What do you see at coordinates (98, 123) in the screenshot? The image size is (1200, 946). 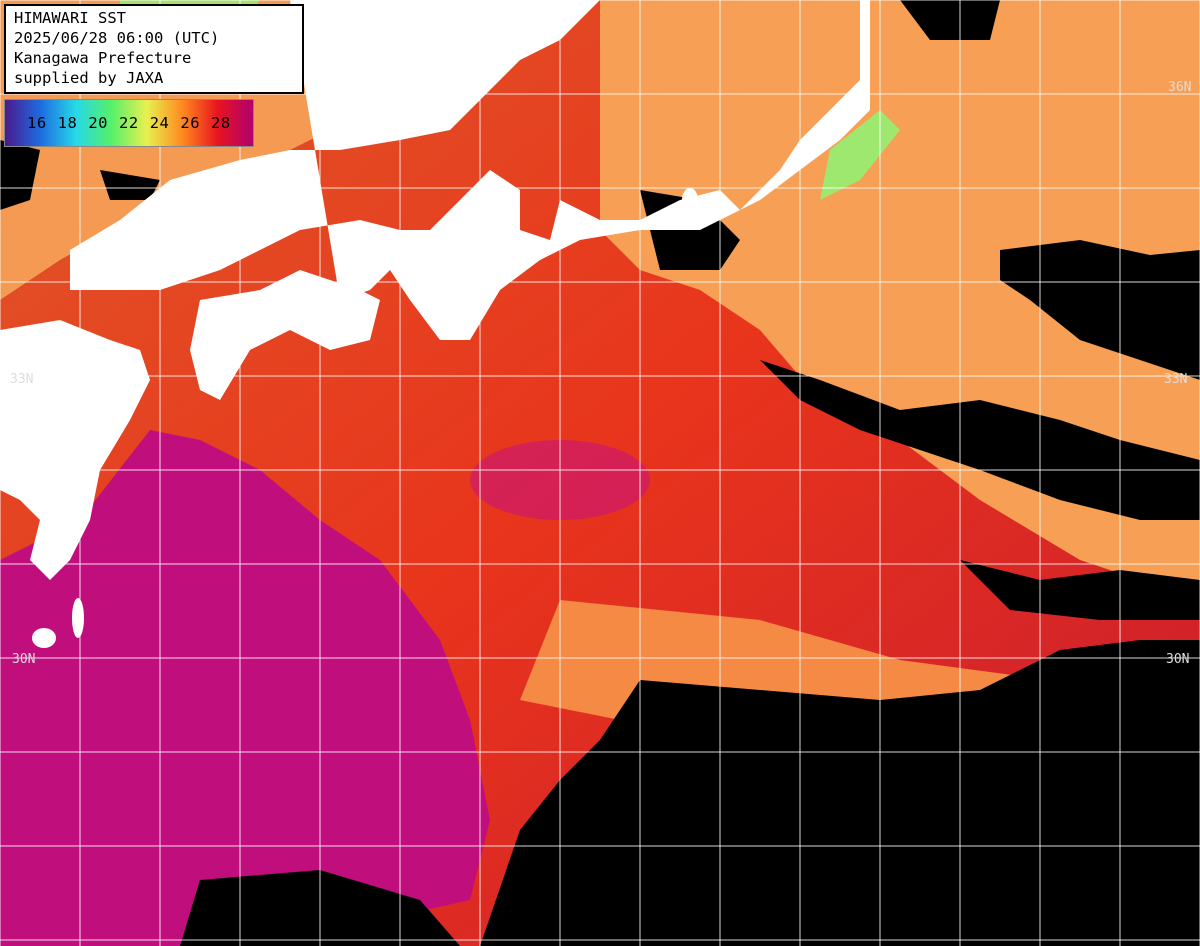 I see `legend-label: 20` at bounding box center [98, 123].